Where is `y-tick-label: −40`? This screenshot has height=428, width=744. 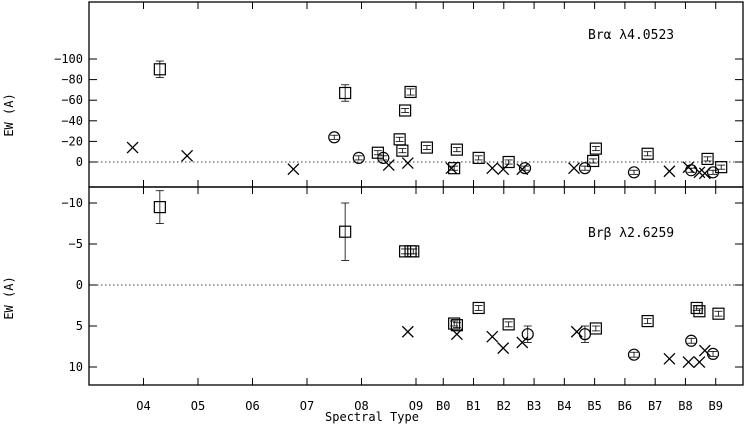
y-tick-label: −40 is located at coordinates (72, 121).